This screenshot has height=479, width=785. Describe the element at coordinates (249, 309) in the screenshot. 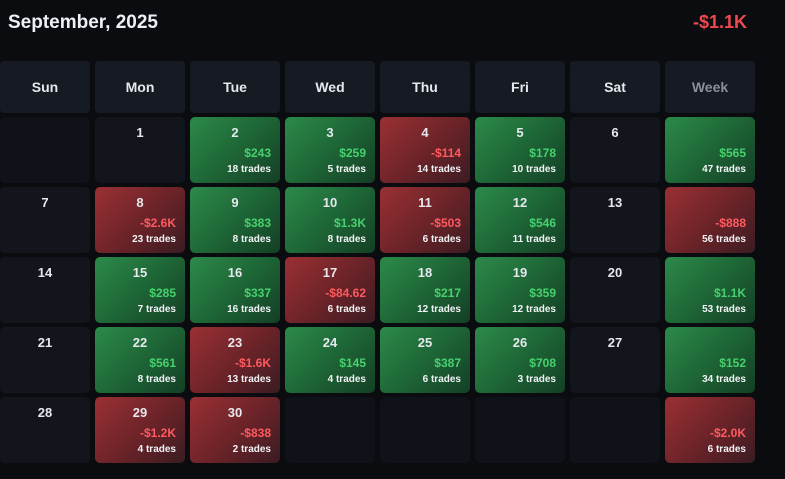

I see `trade-count: 16 trades` at that location.